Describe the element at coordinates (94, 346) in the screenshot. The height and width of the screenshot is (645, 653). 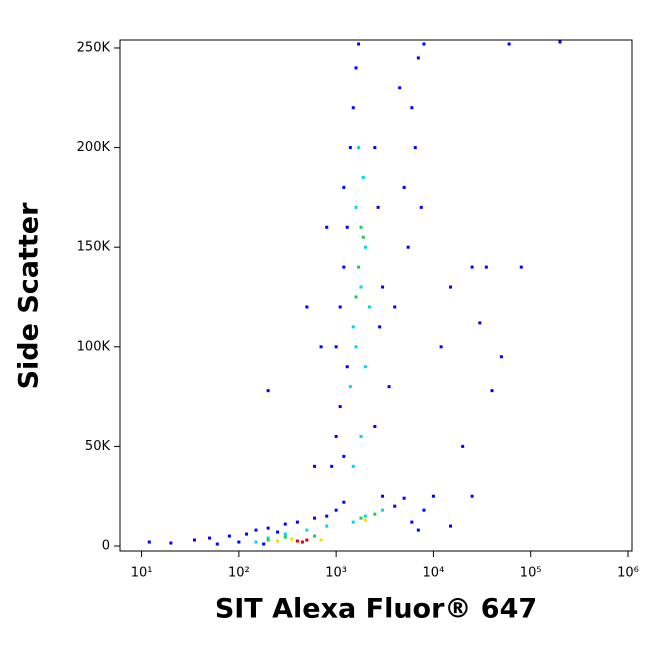
I see `y-tick-label: 100K` at that location.